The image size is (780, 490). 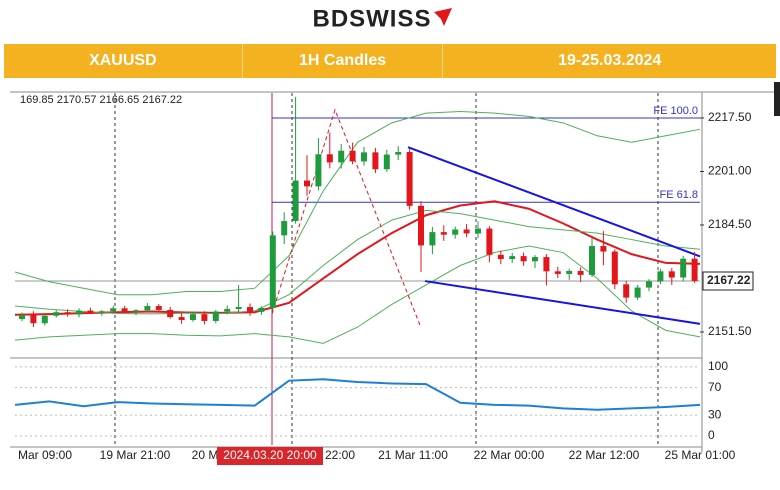 I want to click on timeframe: 1H Candles, so click(x=343, y=61).